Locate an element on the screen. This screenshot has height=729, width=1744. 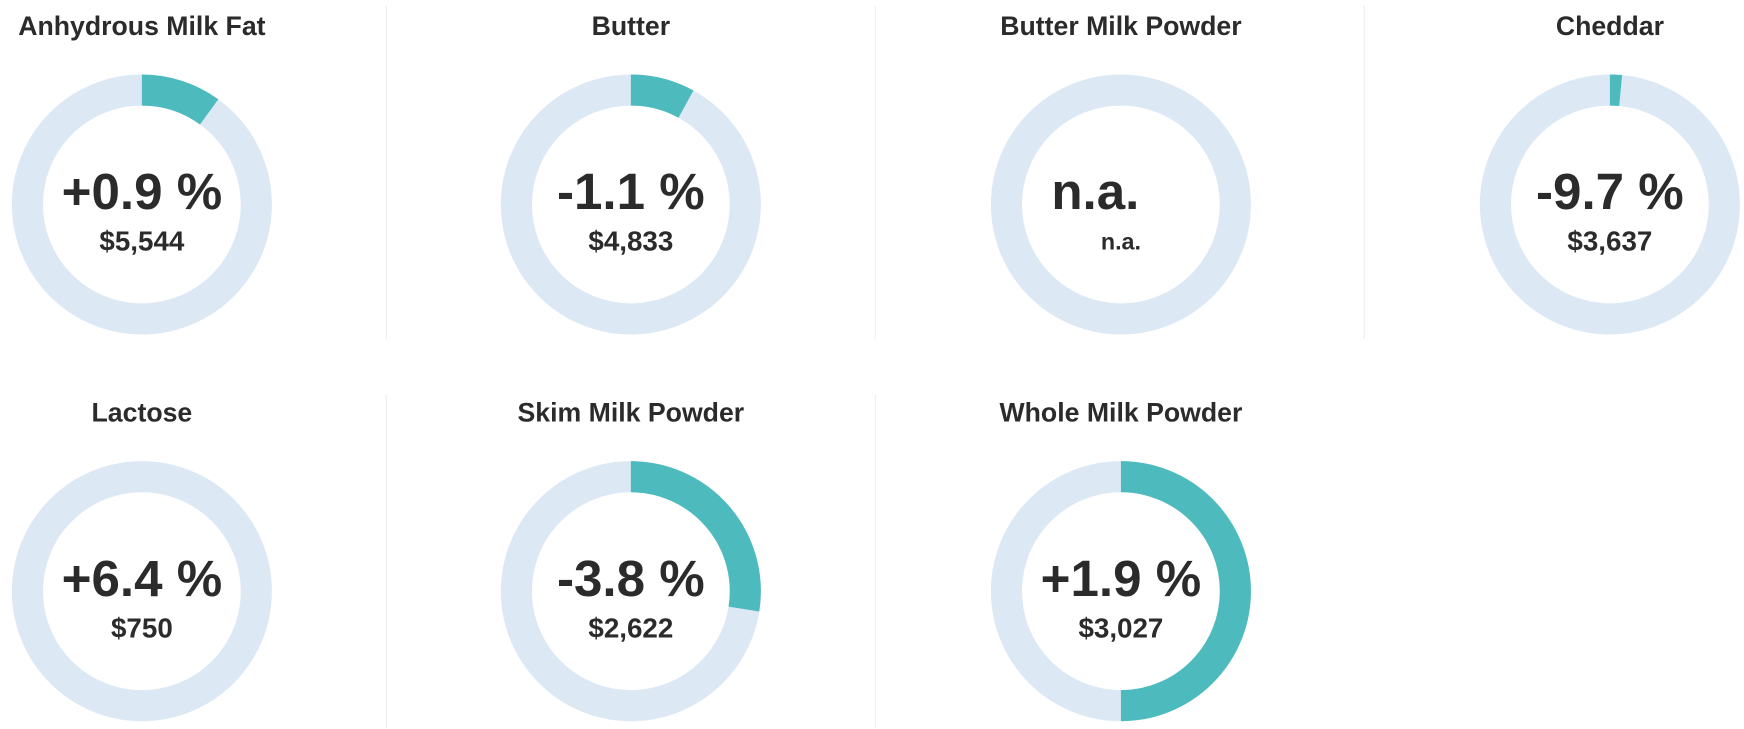
price-value: $750 is located at coordinates (142, 627).